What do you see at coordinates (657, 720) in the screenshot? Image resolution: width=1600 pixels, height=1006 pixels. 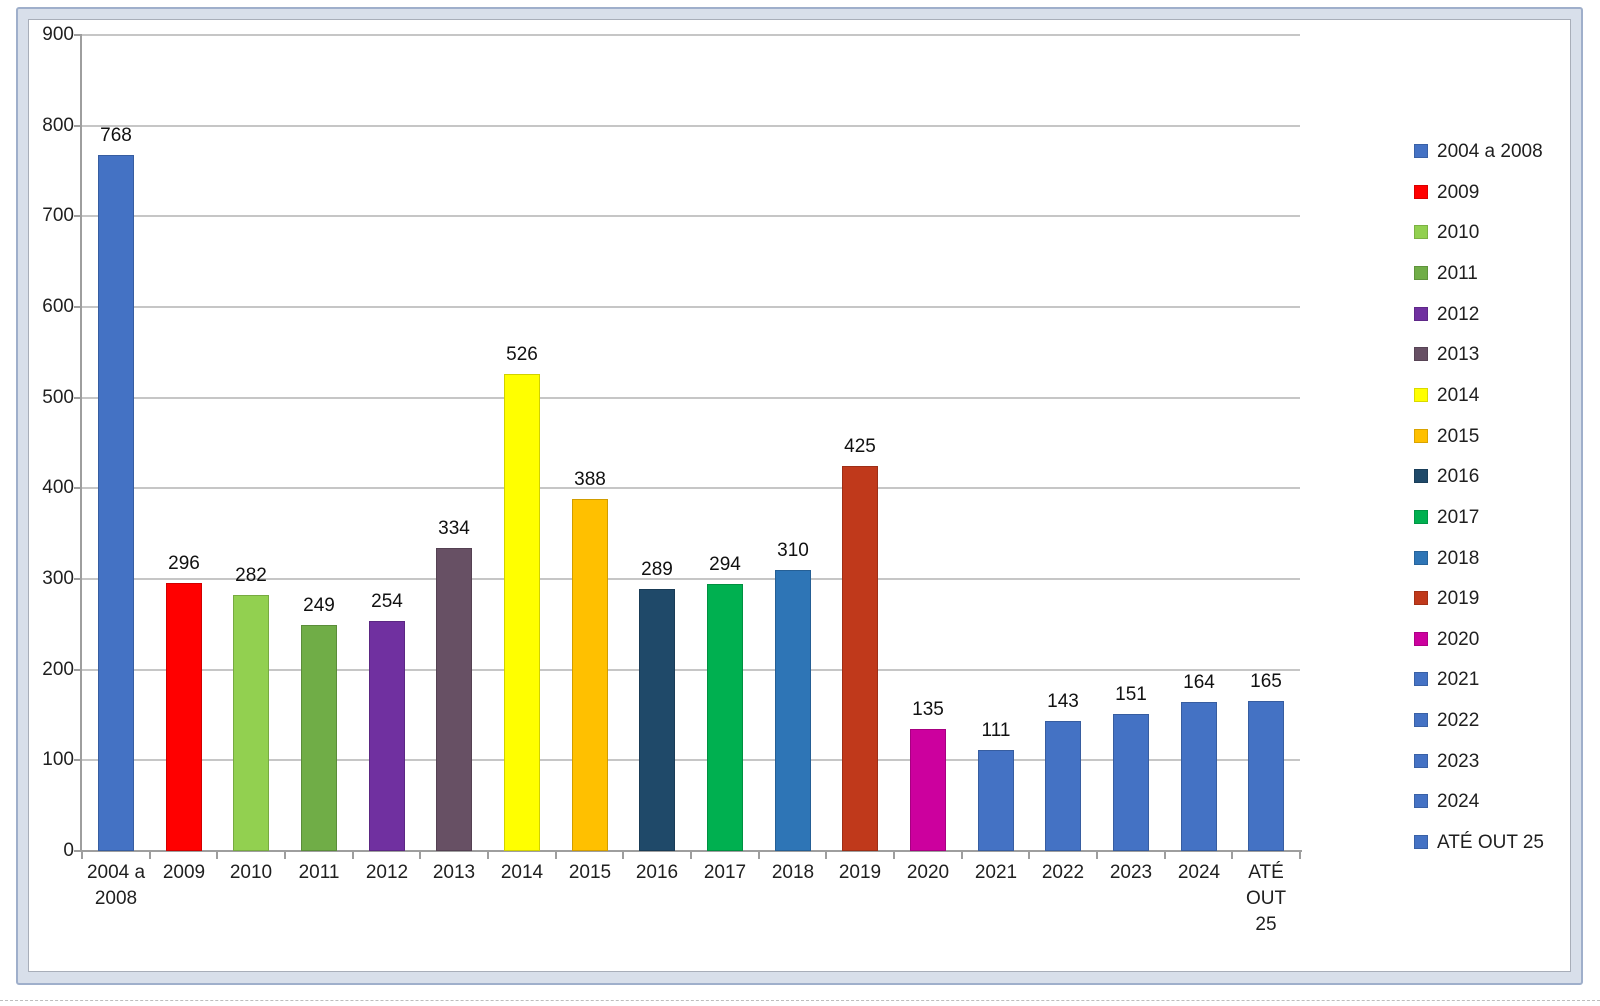 I see `bar-2016` at bounding box center [657, 720].